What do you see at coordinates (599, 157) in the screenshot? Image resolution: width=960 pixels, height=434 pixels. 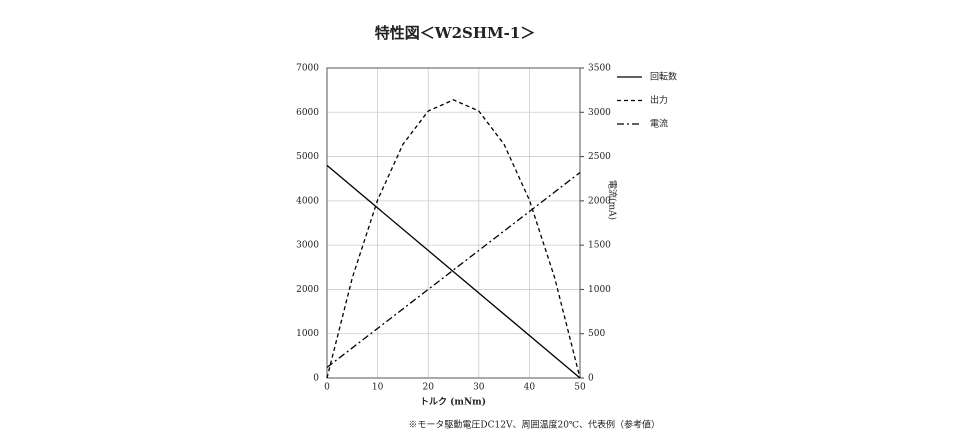 I see `y2-tick-label: 2500` at bounding box center [599, 157].